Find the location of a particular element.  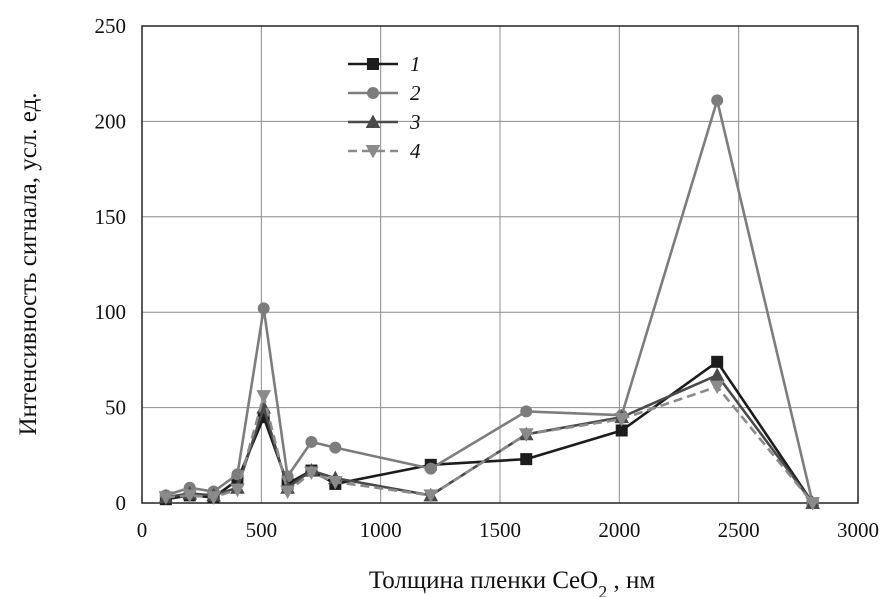

x-axis-title-subscript: 2 is located at coordinates (602, 589).